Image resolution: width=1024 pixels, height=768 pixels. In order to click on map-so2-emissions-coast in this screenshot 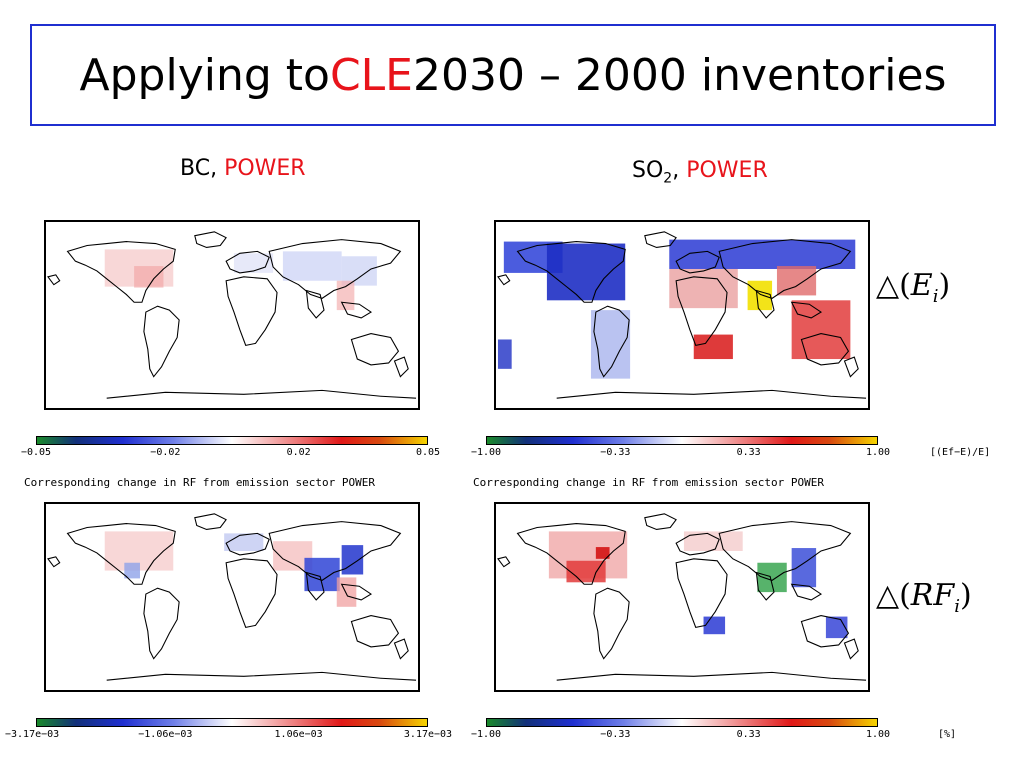, I will do `click(682, 315)`.